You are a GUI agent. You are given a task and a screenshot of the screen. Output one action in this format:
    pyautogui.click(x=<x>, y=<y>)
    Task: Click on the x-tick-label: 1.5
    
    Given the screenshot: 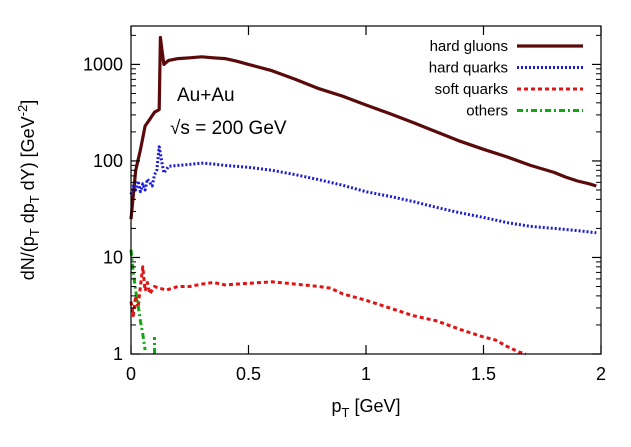 What is the action you would take?
    pyautogui.click(x=483, y=374)
    